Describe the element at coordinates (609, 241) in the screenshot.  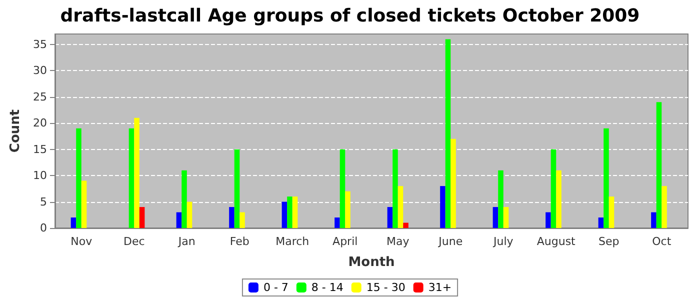
I see `x-tick-label: Sep` at that location.